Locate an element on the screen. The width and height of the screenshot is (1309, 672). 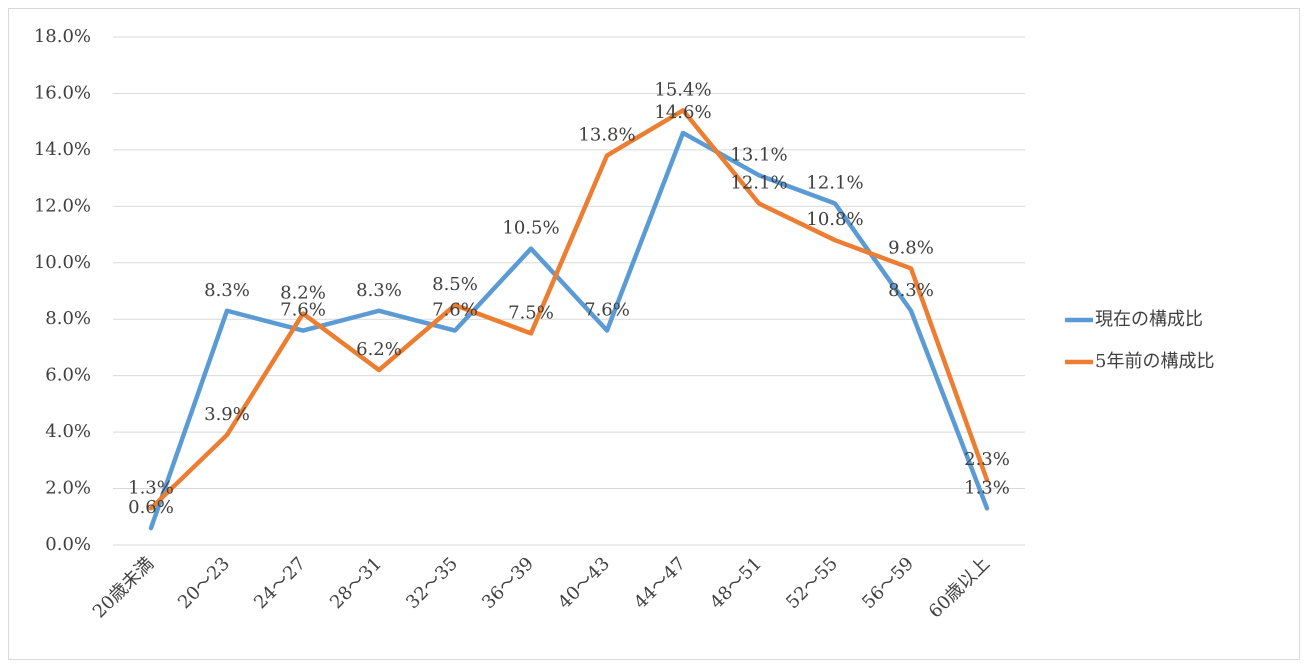
y-tick-label: 14.0% is located at coordinates (62, 149).